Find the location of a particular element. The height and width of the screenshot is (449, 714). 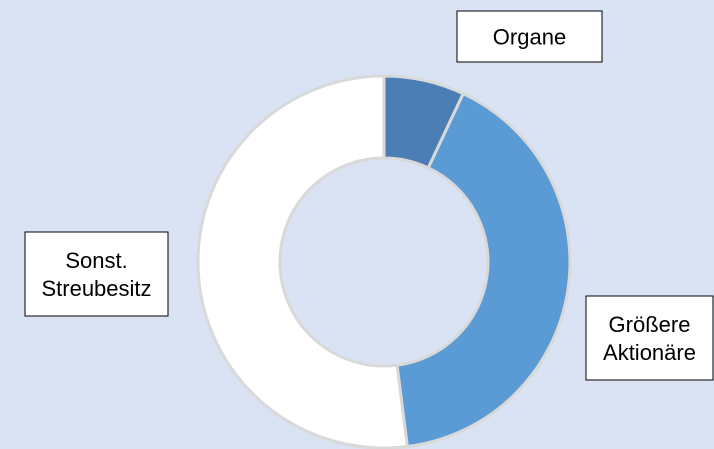

category-label: Sonst. Streubesitz is located at coordinates (96, 274).